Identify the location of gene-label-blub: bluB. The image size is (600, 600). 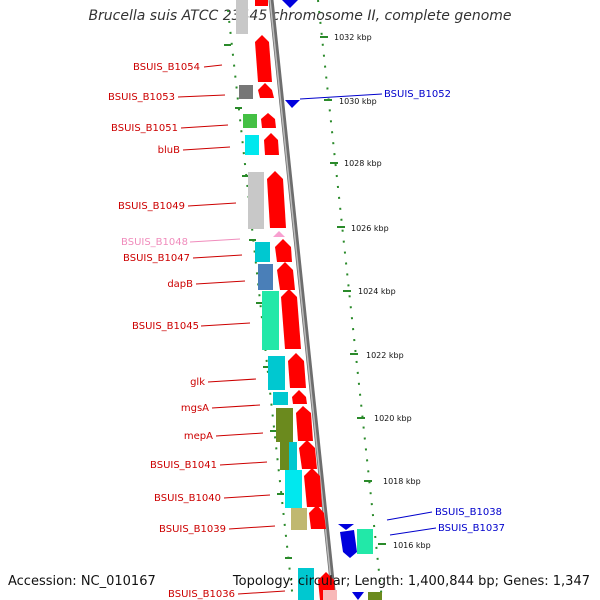
(169, 150).